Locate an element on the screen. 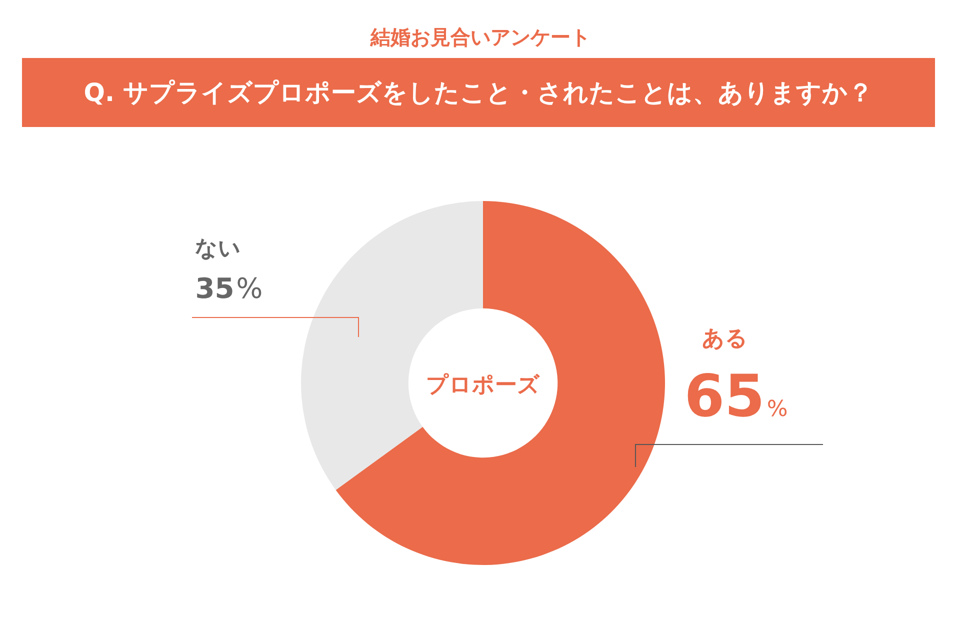 The height and width of the screenshot is (637, 961). chart-title: 結婚お見合いアンケート is located at coordinates (480, 37).